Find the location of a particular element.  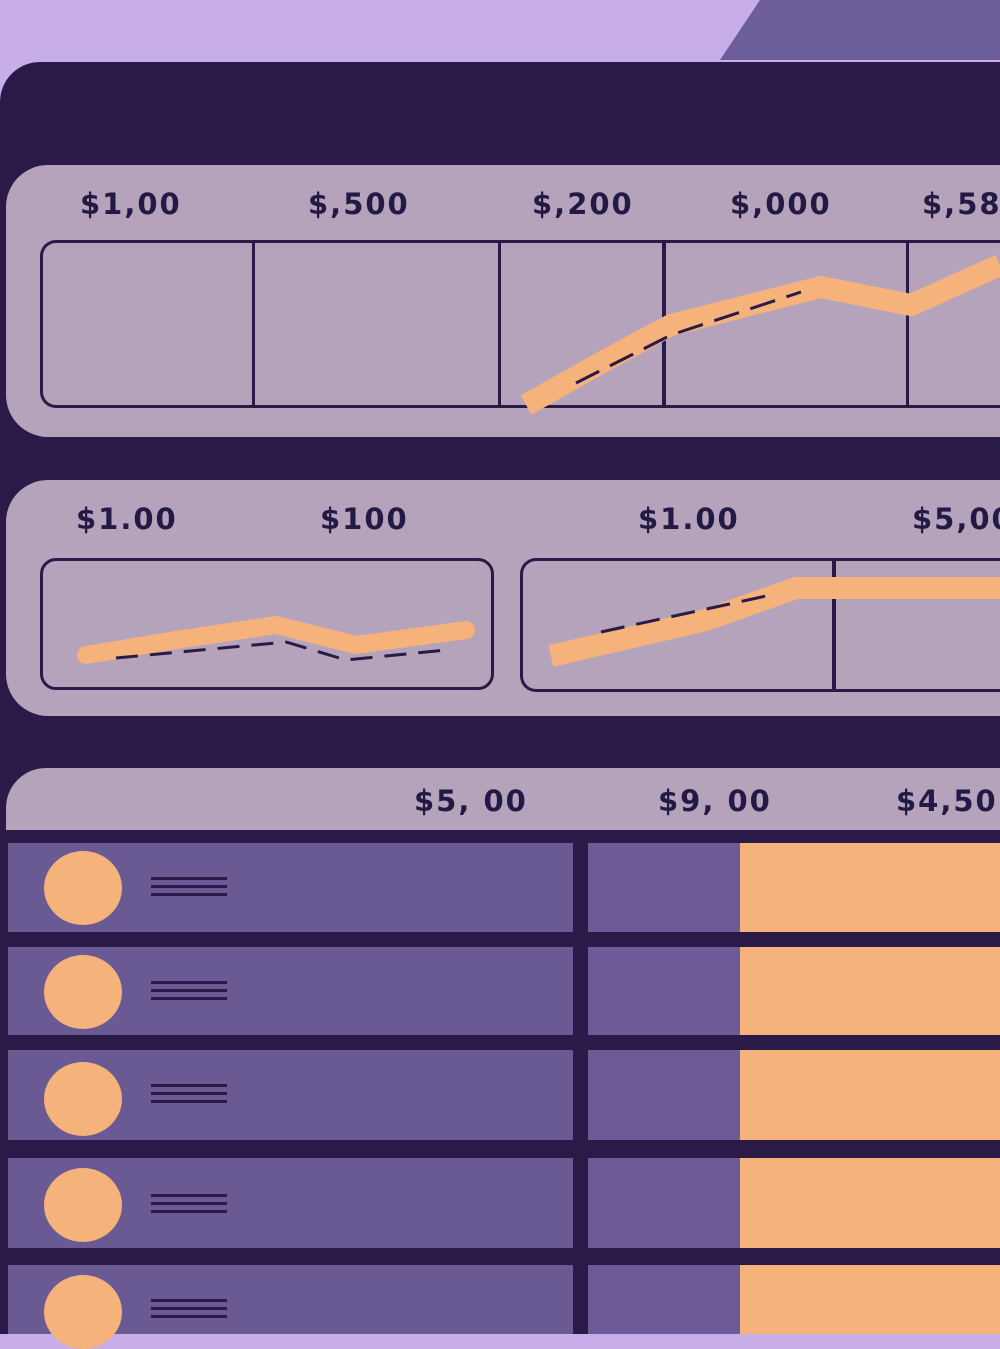

background-patch is located at coordinates (860, 30).